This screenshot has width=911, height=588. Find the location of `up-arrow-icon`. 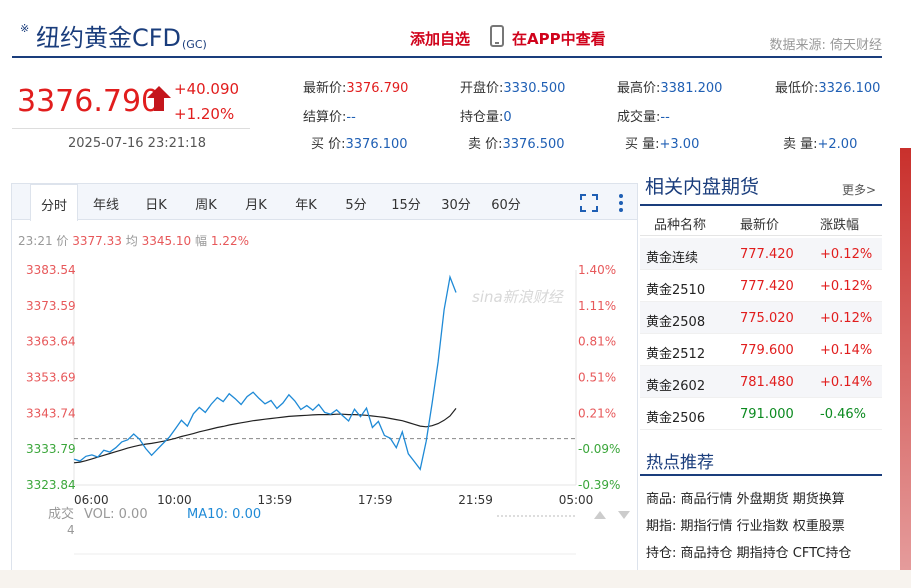

up-arrow-icon is located at coordinates (159, 98).